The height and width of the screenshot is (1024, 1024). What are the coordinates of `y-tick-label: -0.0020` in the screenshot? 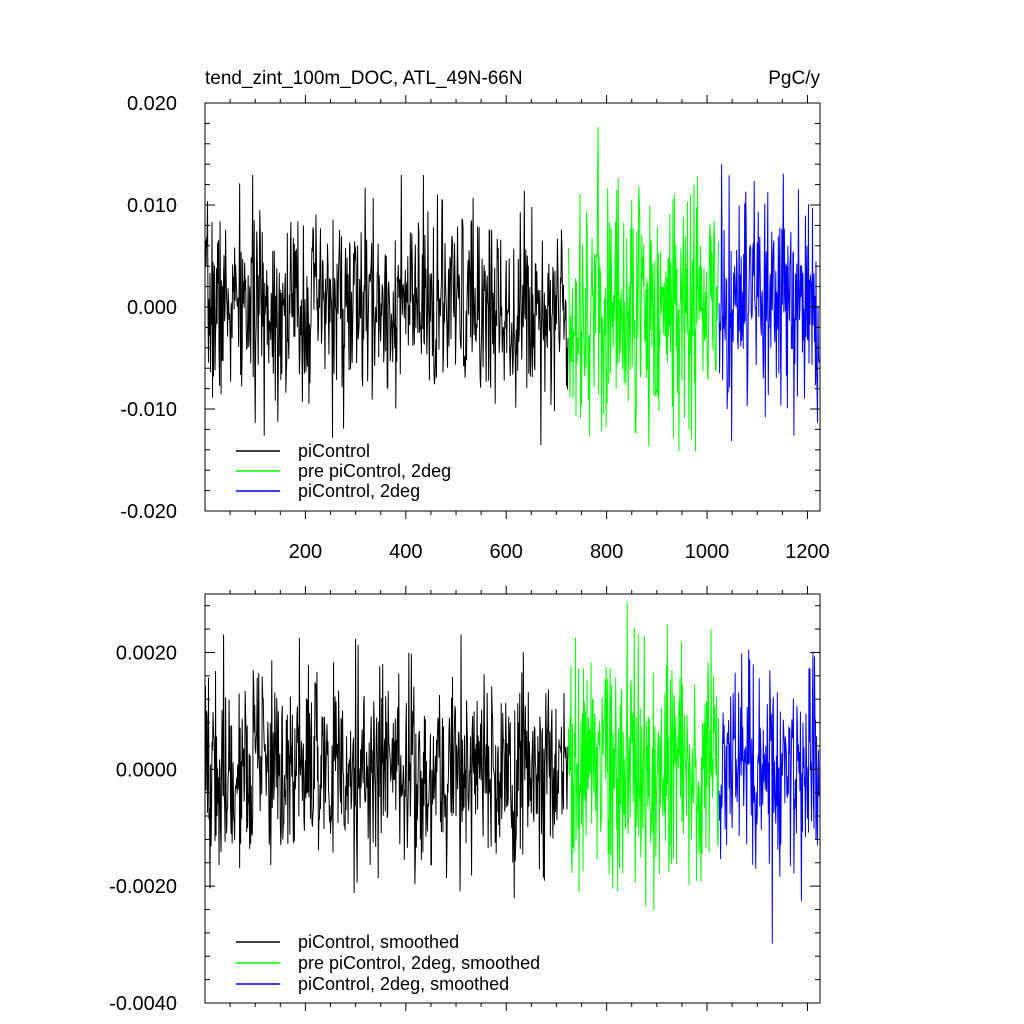 It's located at (143, 887).